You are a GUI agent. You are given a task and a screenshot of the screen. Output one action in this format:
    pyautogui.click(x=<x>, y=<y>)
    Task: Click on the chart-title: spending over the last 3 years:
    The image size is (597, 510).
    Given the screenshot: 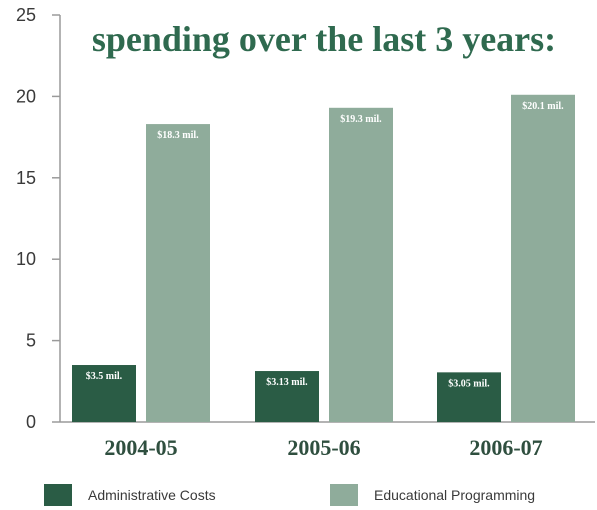 What is the action you would take?
    pyautogui.click(x=324, y=39)
    